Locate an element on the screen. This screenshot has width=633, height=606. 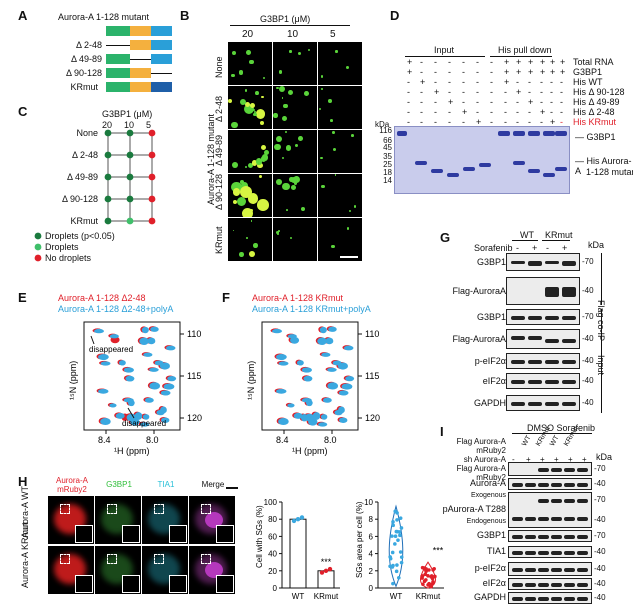
panel-i-row-label: Aurora-A is located at coordinates (487, 483).